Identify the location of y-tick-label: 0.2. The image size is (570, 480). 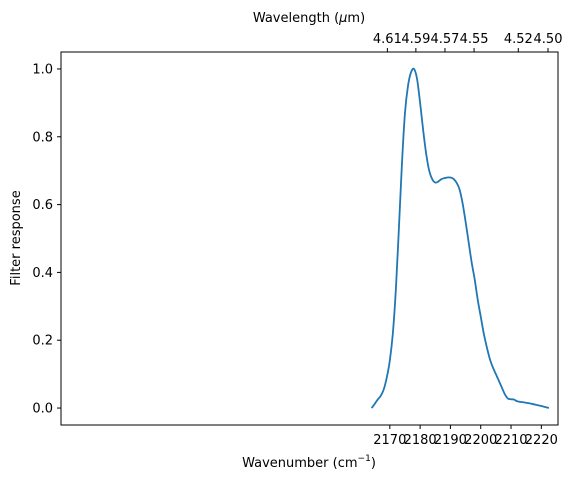
(42, 341).